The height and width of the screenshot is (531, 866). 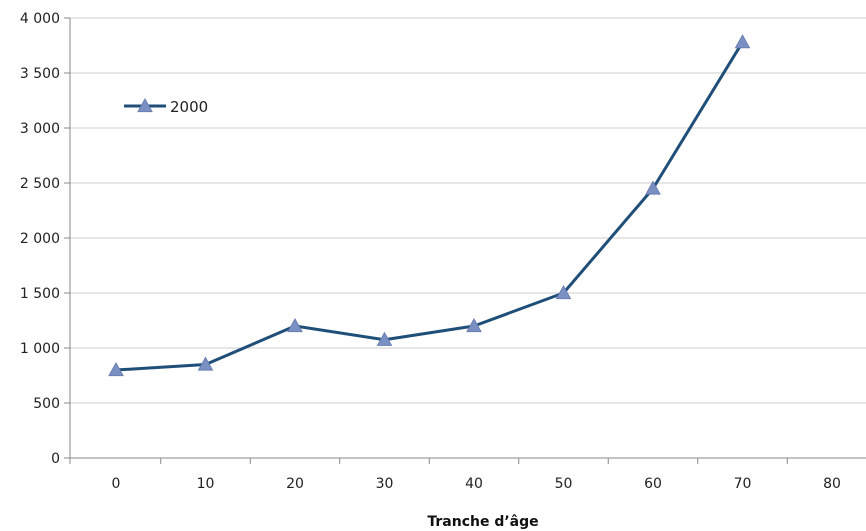 What do you see at coordinates (455, 475) in the screenshot?
I see `x-axis-ticks: 0 10 20 30 40 50 60 70 80` at bounding box center [455, 475].